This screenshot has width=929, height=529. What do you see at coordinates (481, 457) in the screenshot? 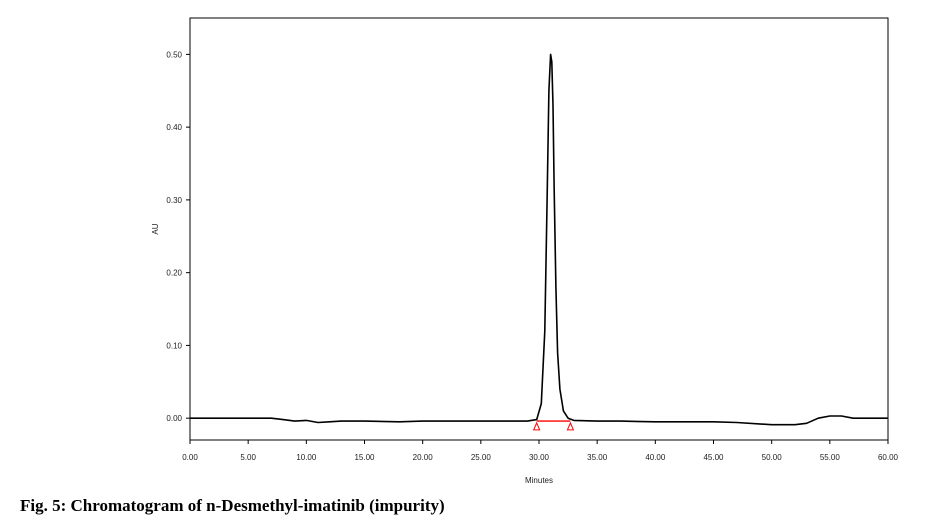
I see `x-tick-label: 25.00` at bounding box center [481, 457].